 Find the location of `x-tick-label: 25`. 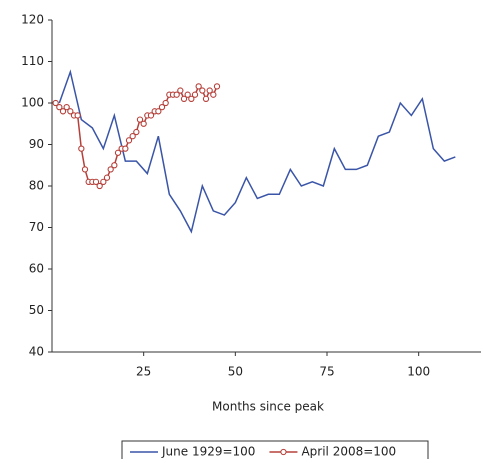

x-tick-label: 25 is located at coordinates (143, 372).